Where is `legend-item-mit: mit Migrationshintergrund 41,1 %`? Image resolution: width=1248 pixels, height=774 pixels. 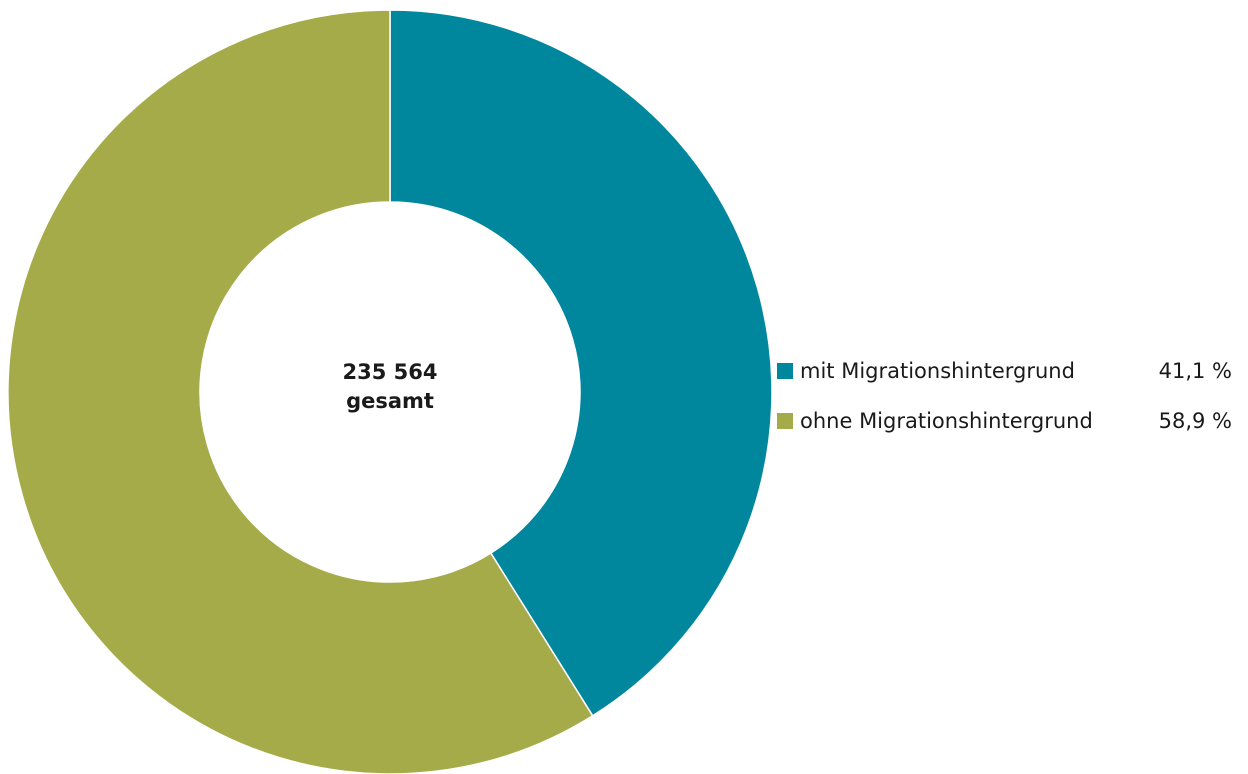 legend-item-mit: mit Migrationshintergrund 41,1 % is located at coordinates (1004, 371).